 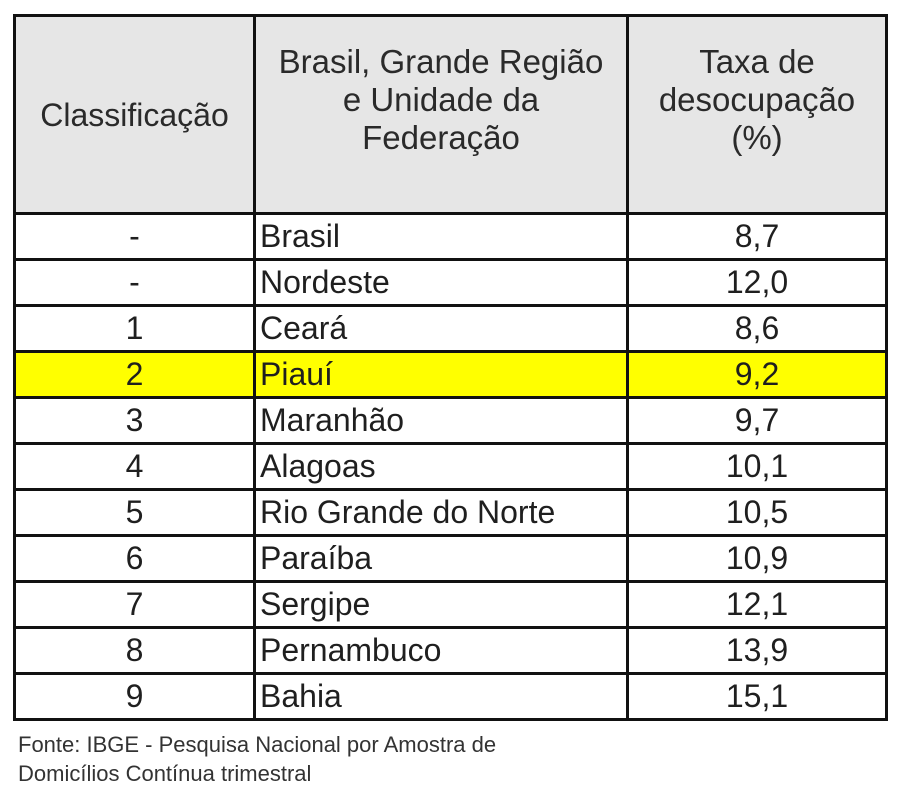 I want to click on rank-cell: 8, so click(x=134, y=650).